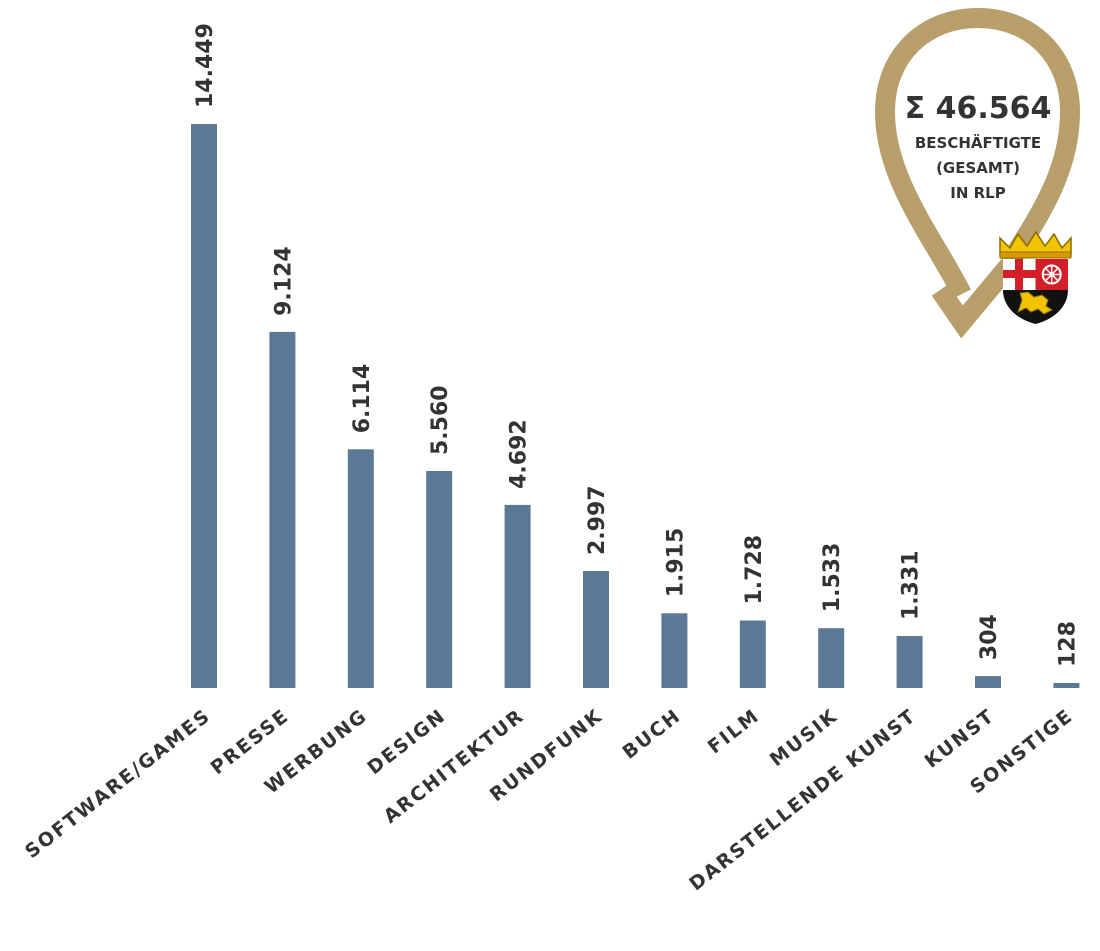 Image resolution: width=1100 pixels, height=951 pixels. I want to click on category-label: SOFTWARE/GAMES, so click(118, 784).